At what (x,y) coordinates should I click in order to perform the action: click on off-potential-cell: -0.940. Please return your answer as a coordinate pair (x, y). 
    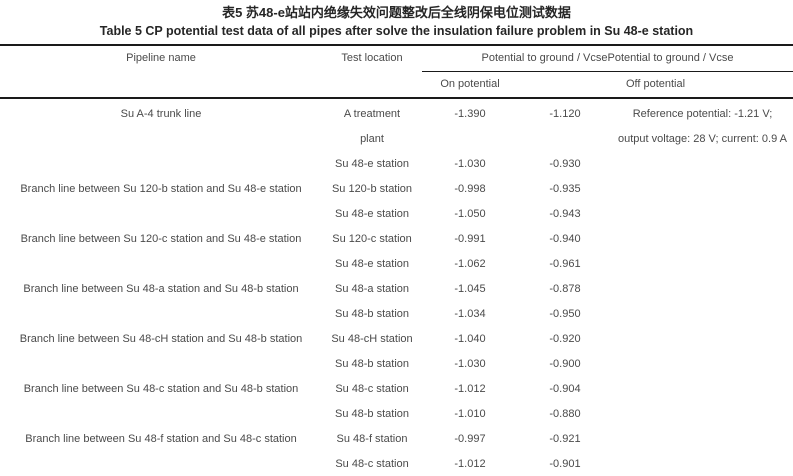
    Looking at the image, I should click on (565, 239).